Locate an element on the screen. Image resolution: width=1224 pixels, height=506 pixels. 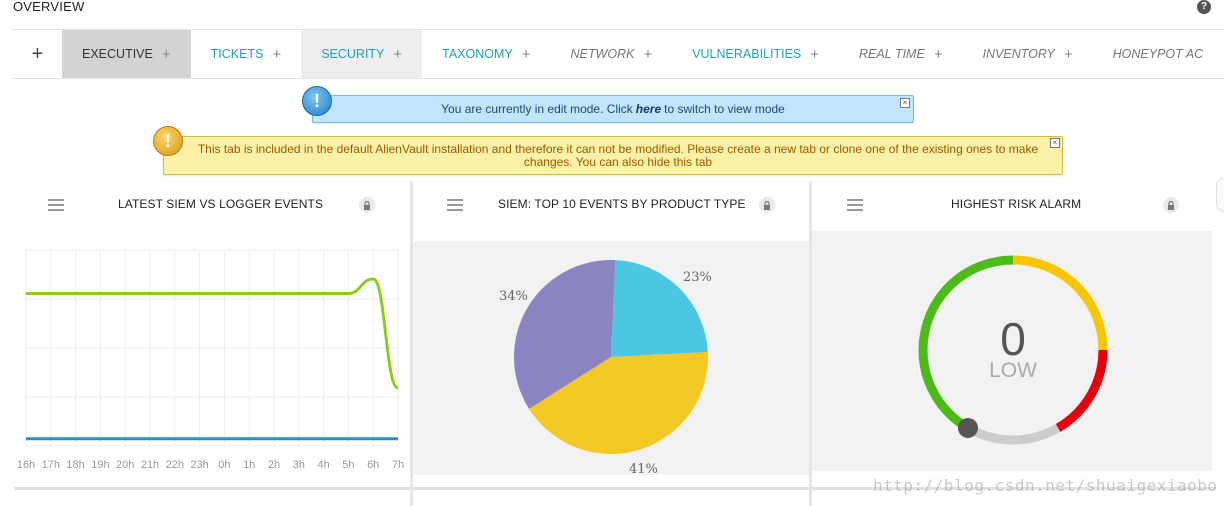
tab-taxonomy: TAXONOMY + is located at coordinates (486, 54).